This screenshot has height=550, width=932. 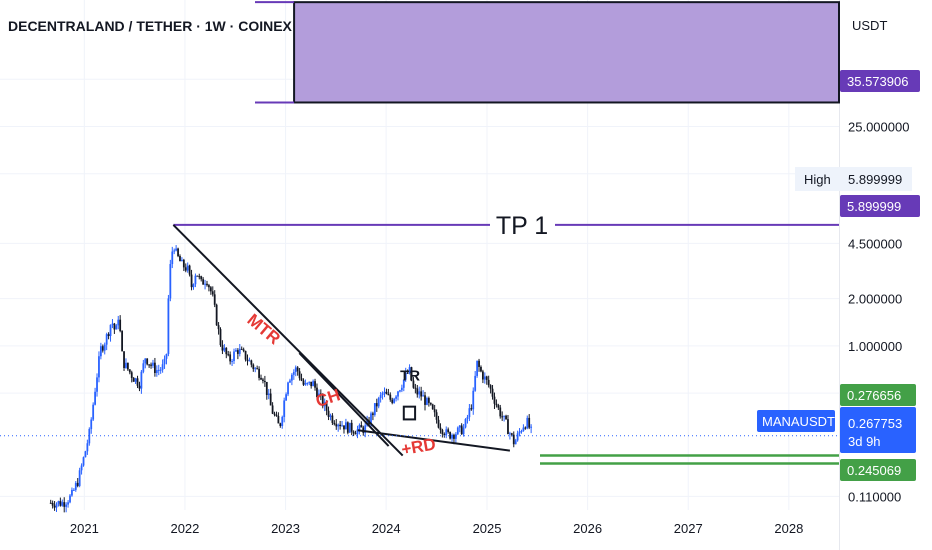 What do you see at coordinates (409, 413) in the screenshot?
I see `tr-box` at bounding box center [409, 413].